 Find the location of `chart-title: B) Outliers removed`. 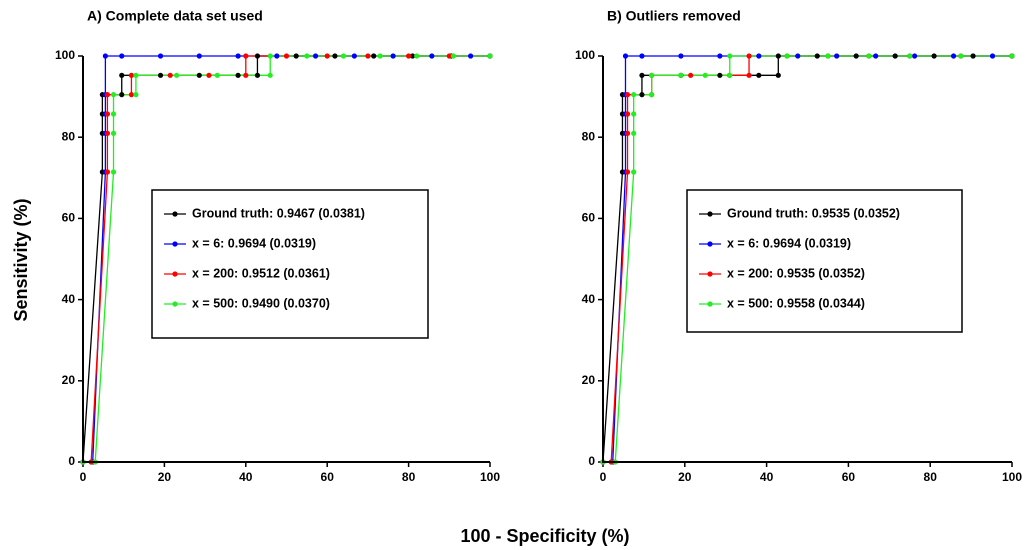

chart-title: B) Outliers removed is located at coordinates (674, 16).